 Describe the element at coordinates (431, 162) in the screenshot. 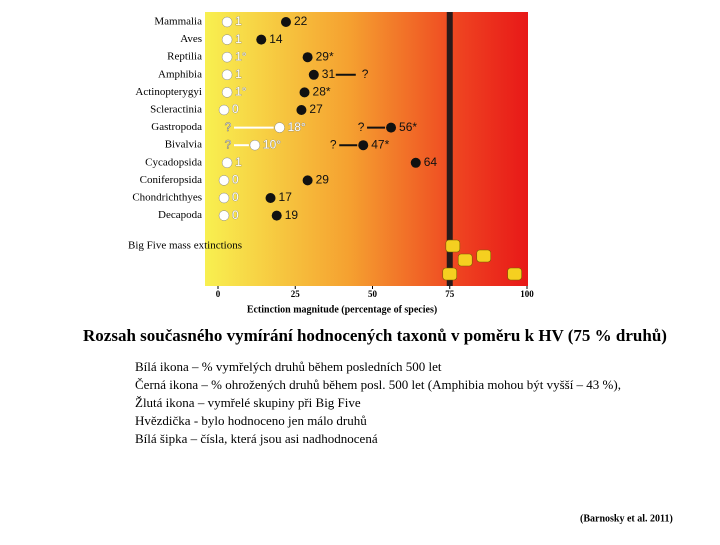

I see `value-label: 64` at that location.